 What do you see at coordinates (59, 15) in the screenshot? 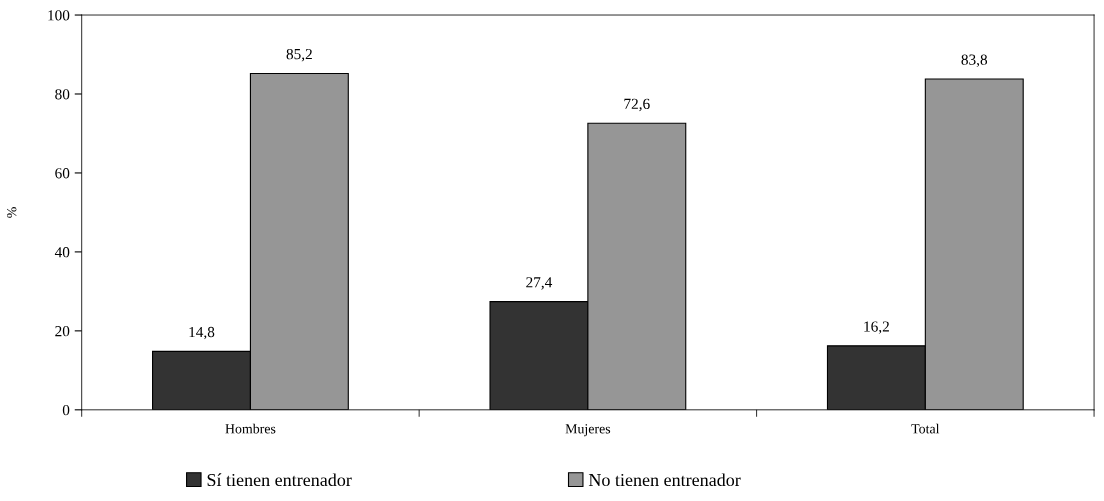
I see `y-tick-label: 100` at bounding box center [59, 15].